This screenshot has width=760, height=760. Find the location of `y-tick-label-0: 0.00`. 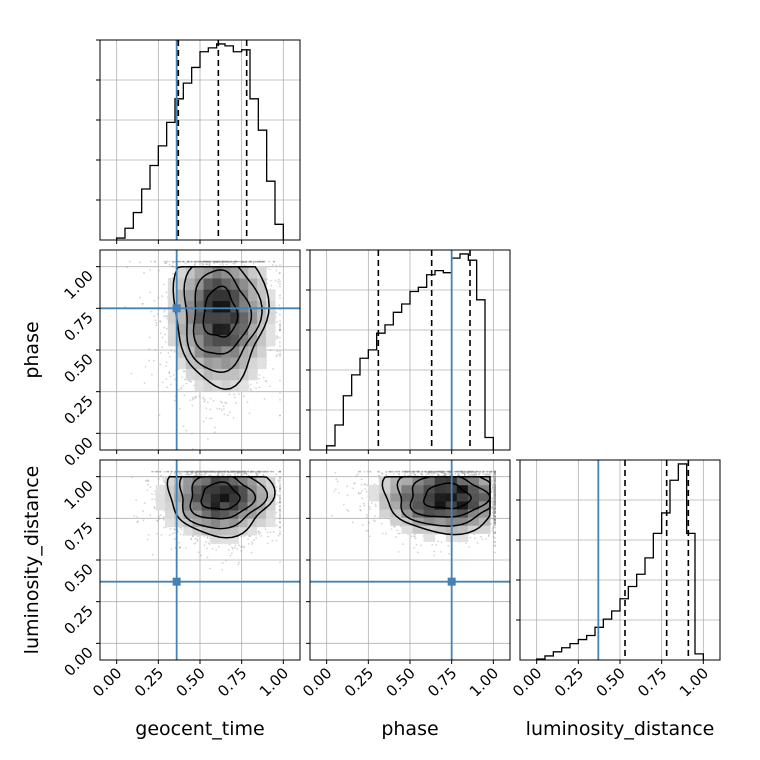

y-tick-label-0: 0.00 is located at coordinates (78, 451).